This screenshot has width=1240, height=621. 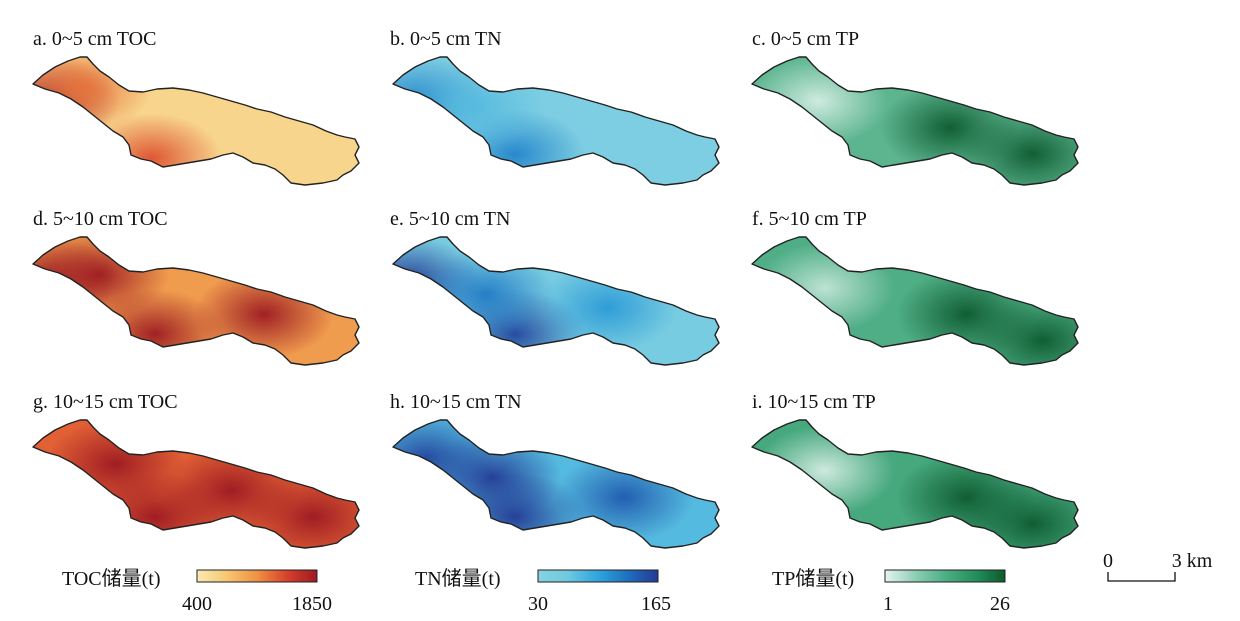 I want to click on scale-bar: 0 3 km, so click(x=1158, y=566).